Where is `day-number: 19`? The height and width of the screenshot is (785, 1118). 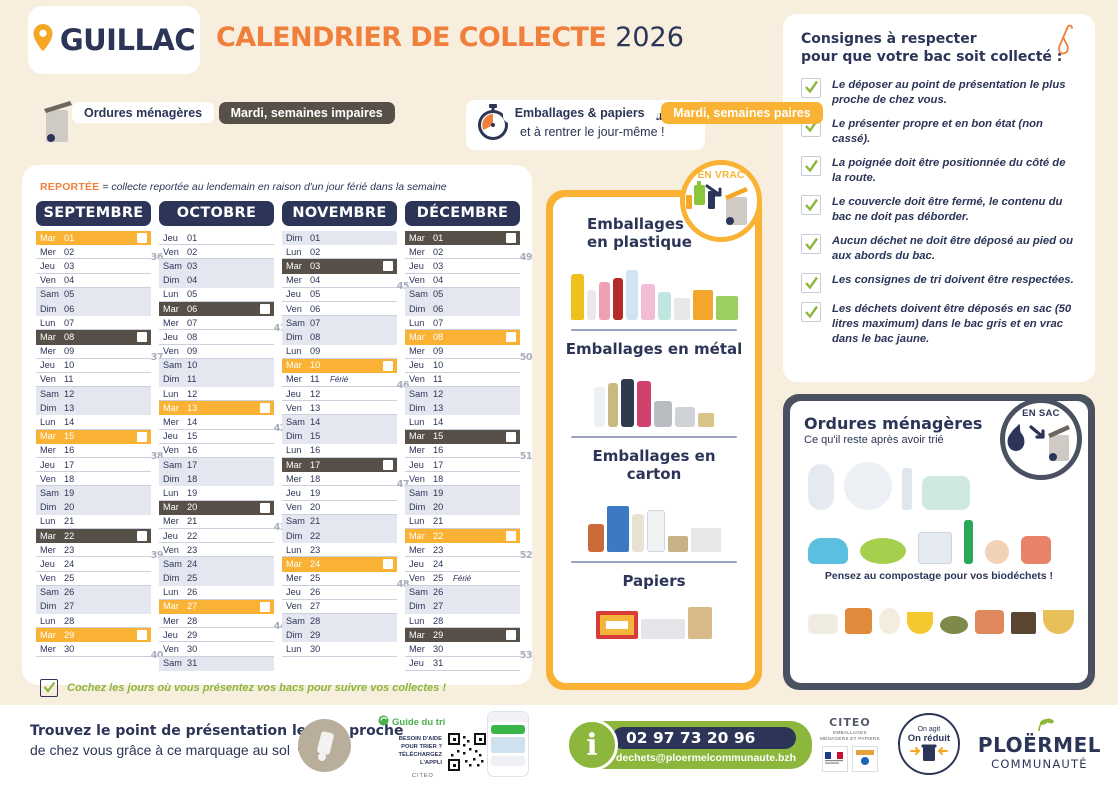
day-number: 19 is located at coordinates (69, 492).